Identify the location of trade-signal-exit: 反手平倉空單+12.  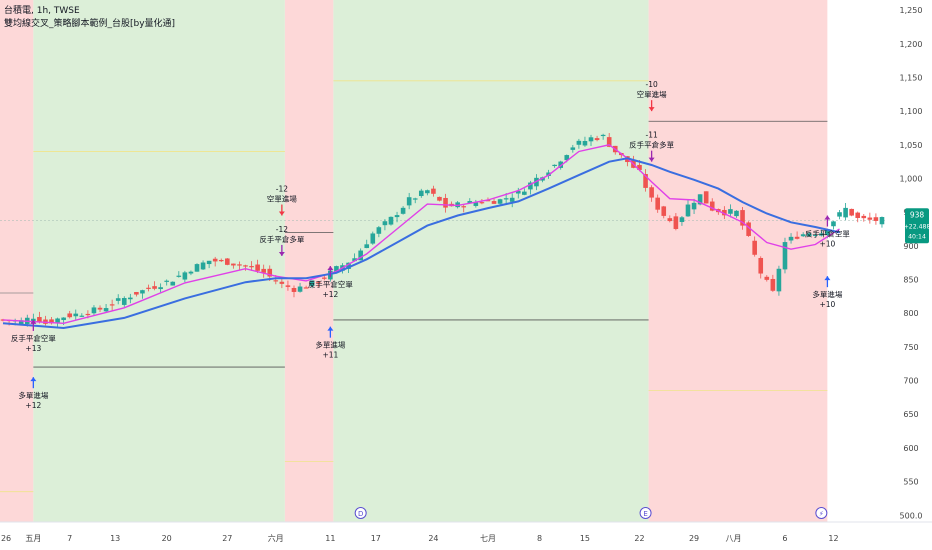
(330, 282).